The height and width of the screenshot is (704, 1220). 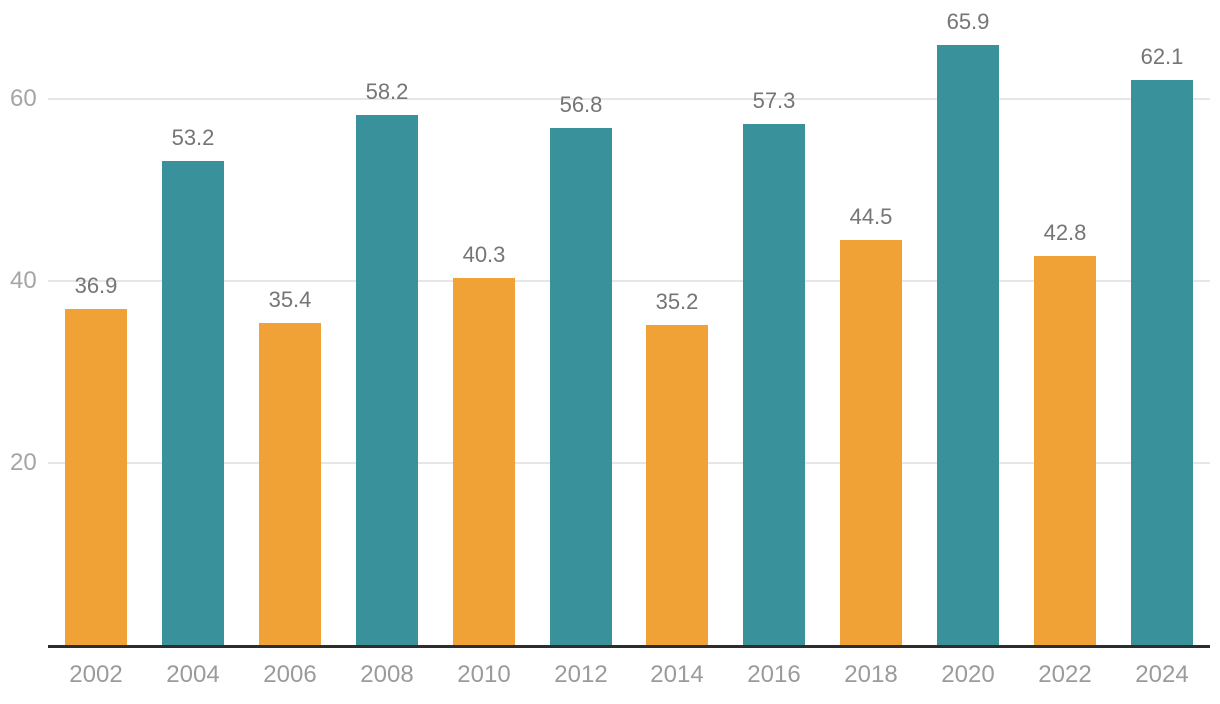 I want to click on bar-value-label: 65.9, so click(x=968, y=21).